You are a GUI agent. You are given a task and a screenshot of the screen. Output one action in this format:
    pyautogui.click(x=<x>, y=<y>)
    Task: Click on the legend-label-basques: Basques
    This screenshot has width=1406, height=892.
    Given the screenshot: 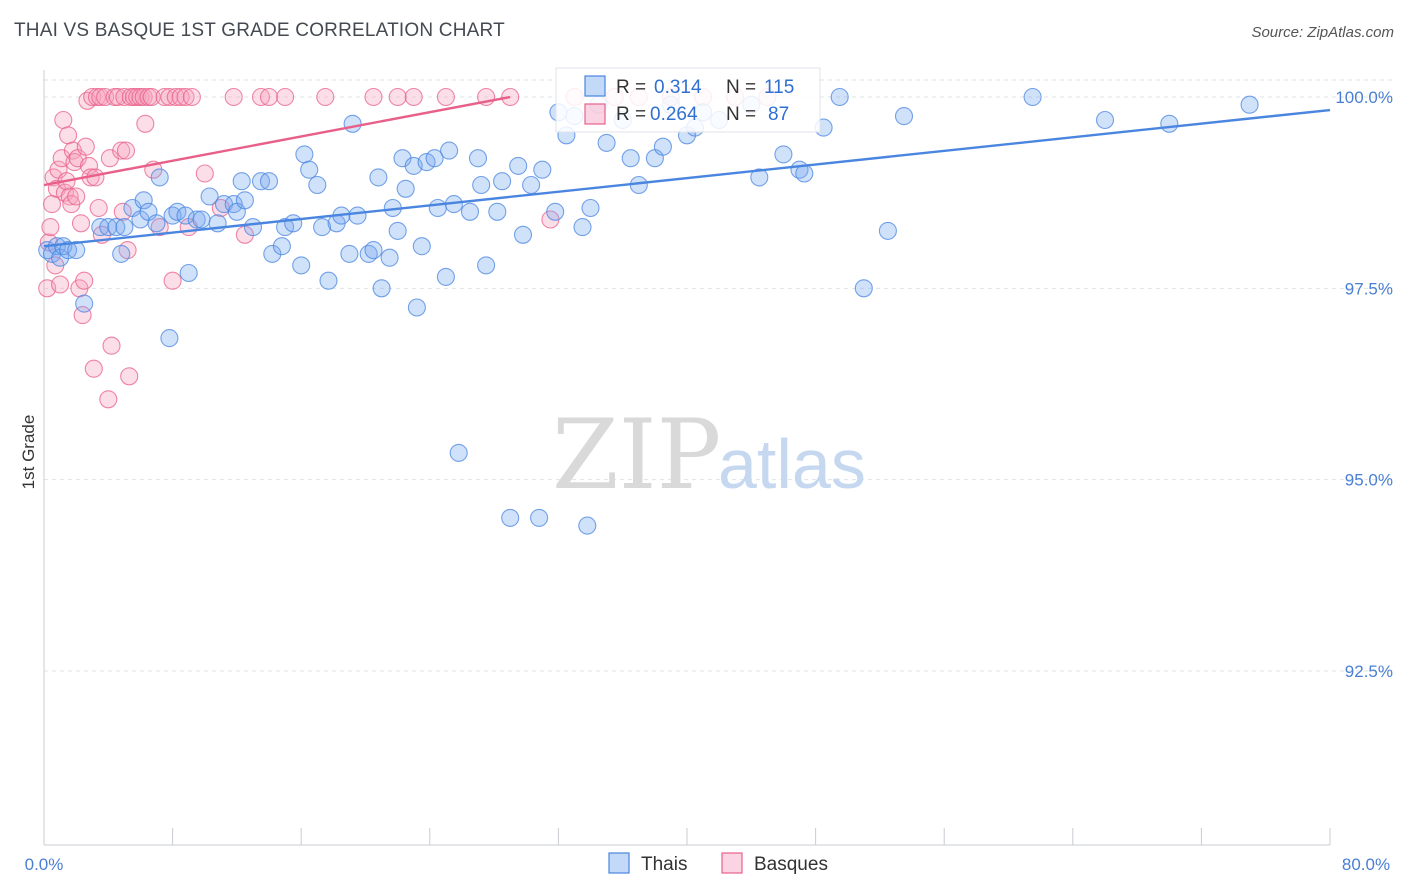 What is the action you would take?
    pyautogui.click(x=791, y=864)
    